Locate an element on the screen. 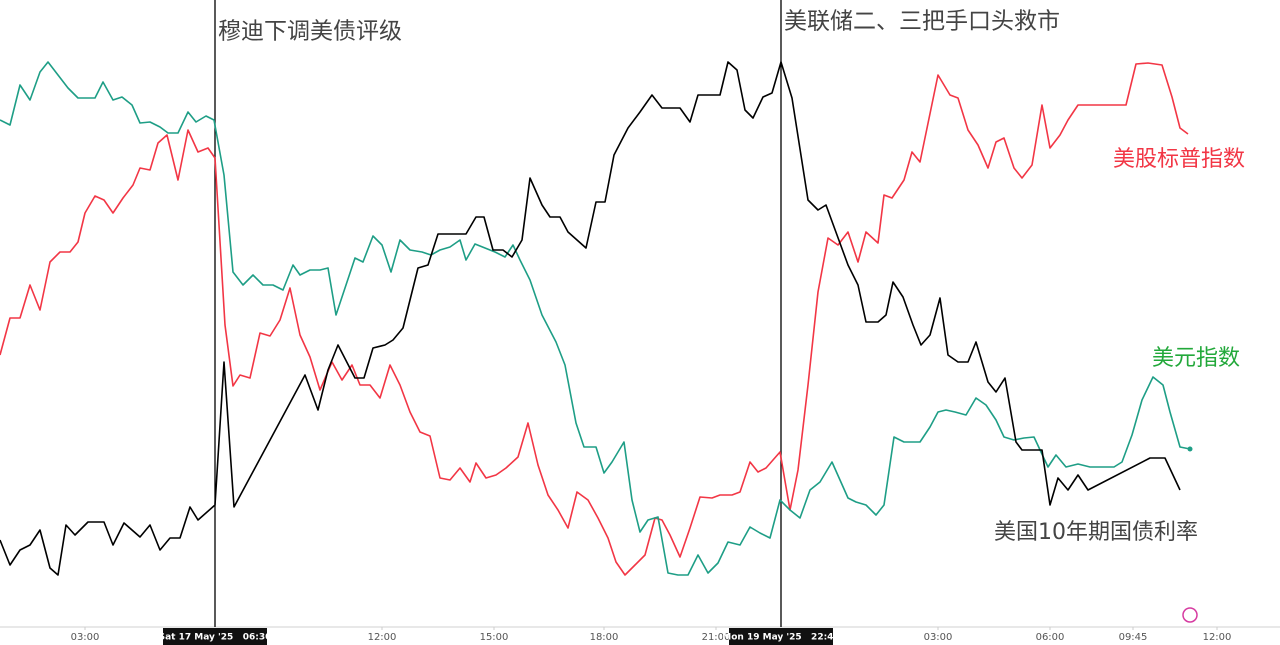  series-label: 美元指数 is located at coordinates (1196, 358).